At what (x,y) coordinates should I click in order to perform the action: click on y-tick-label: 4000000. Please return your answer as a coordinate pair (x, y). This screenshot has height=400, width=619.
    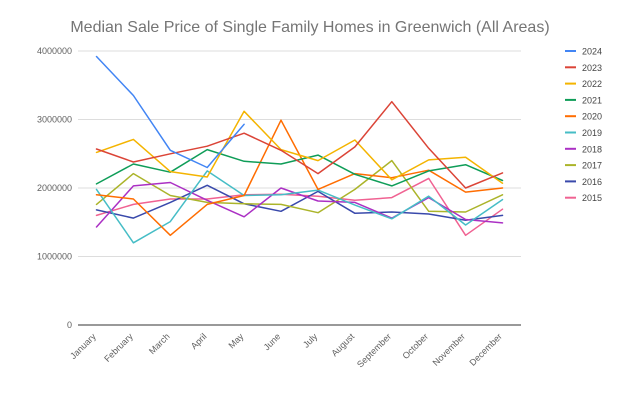
    Looking at the image, I should click on (54, 51).